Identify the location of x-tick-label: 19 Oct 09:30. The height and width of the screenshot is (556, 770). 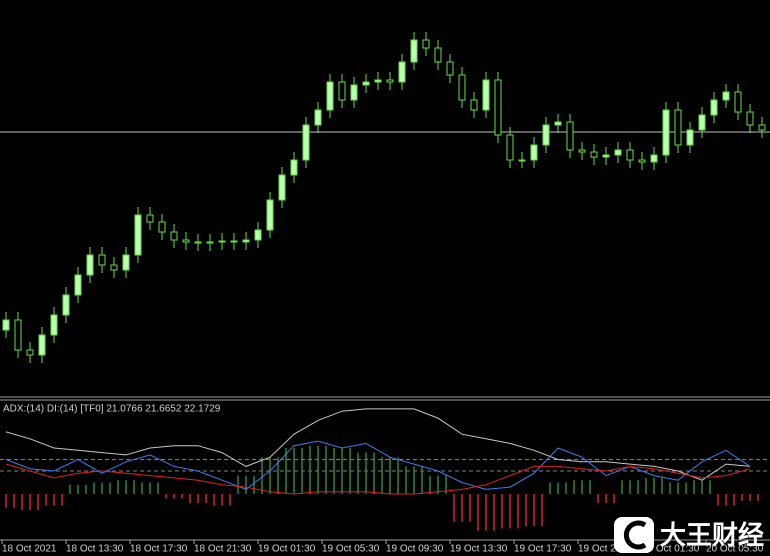
(415, 549).